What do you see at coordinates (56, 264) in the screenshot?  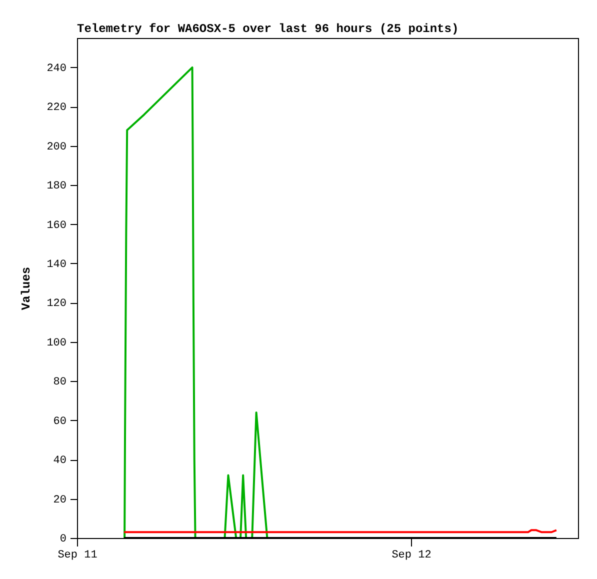 I see `y-tick-label: 140` at bounding box center [56, 264].